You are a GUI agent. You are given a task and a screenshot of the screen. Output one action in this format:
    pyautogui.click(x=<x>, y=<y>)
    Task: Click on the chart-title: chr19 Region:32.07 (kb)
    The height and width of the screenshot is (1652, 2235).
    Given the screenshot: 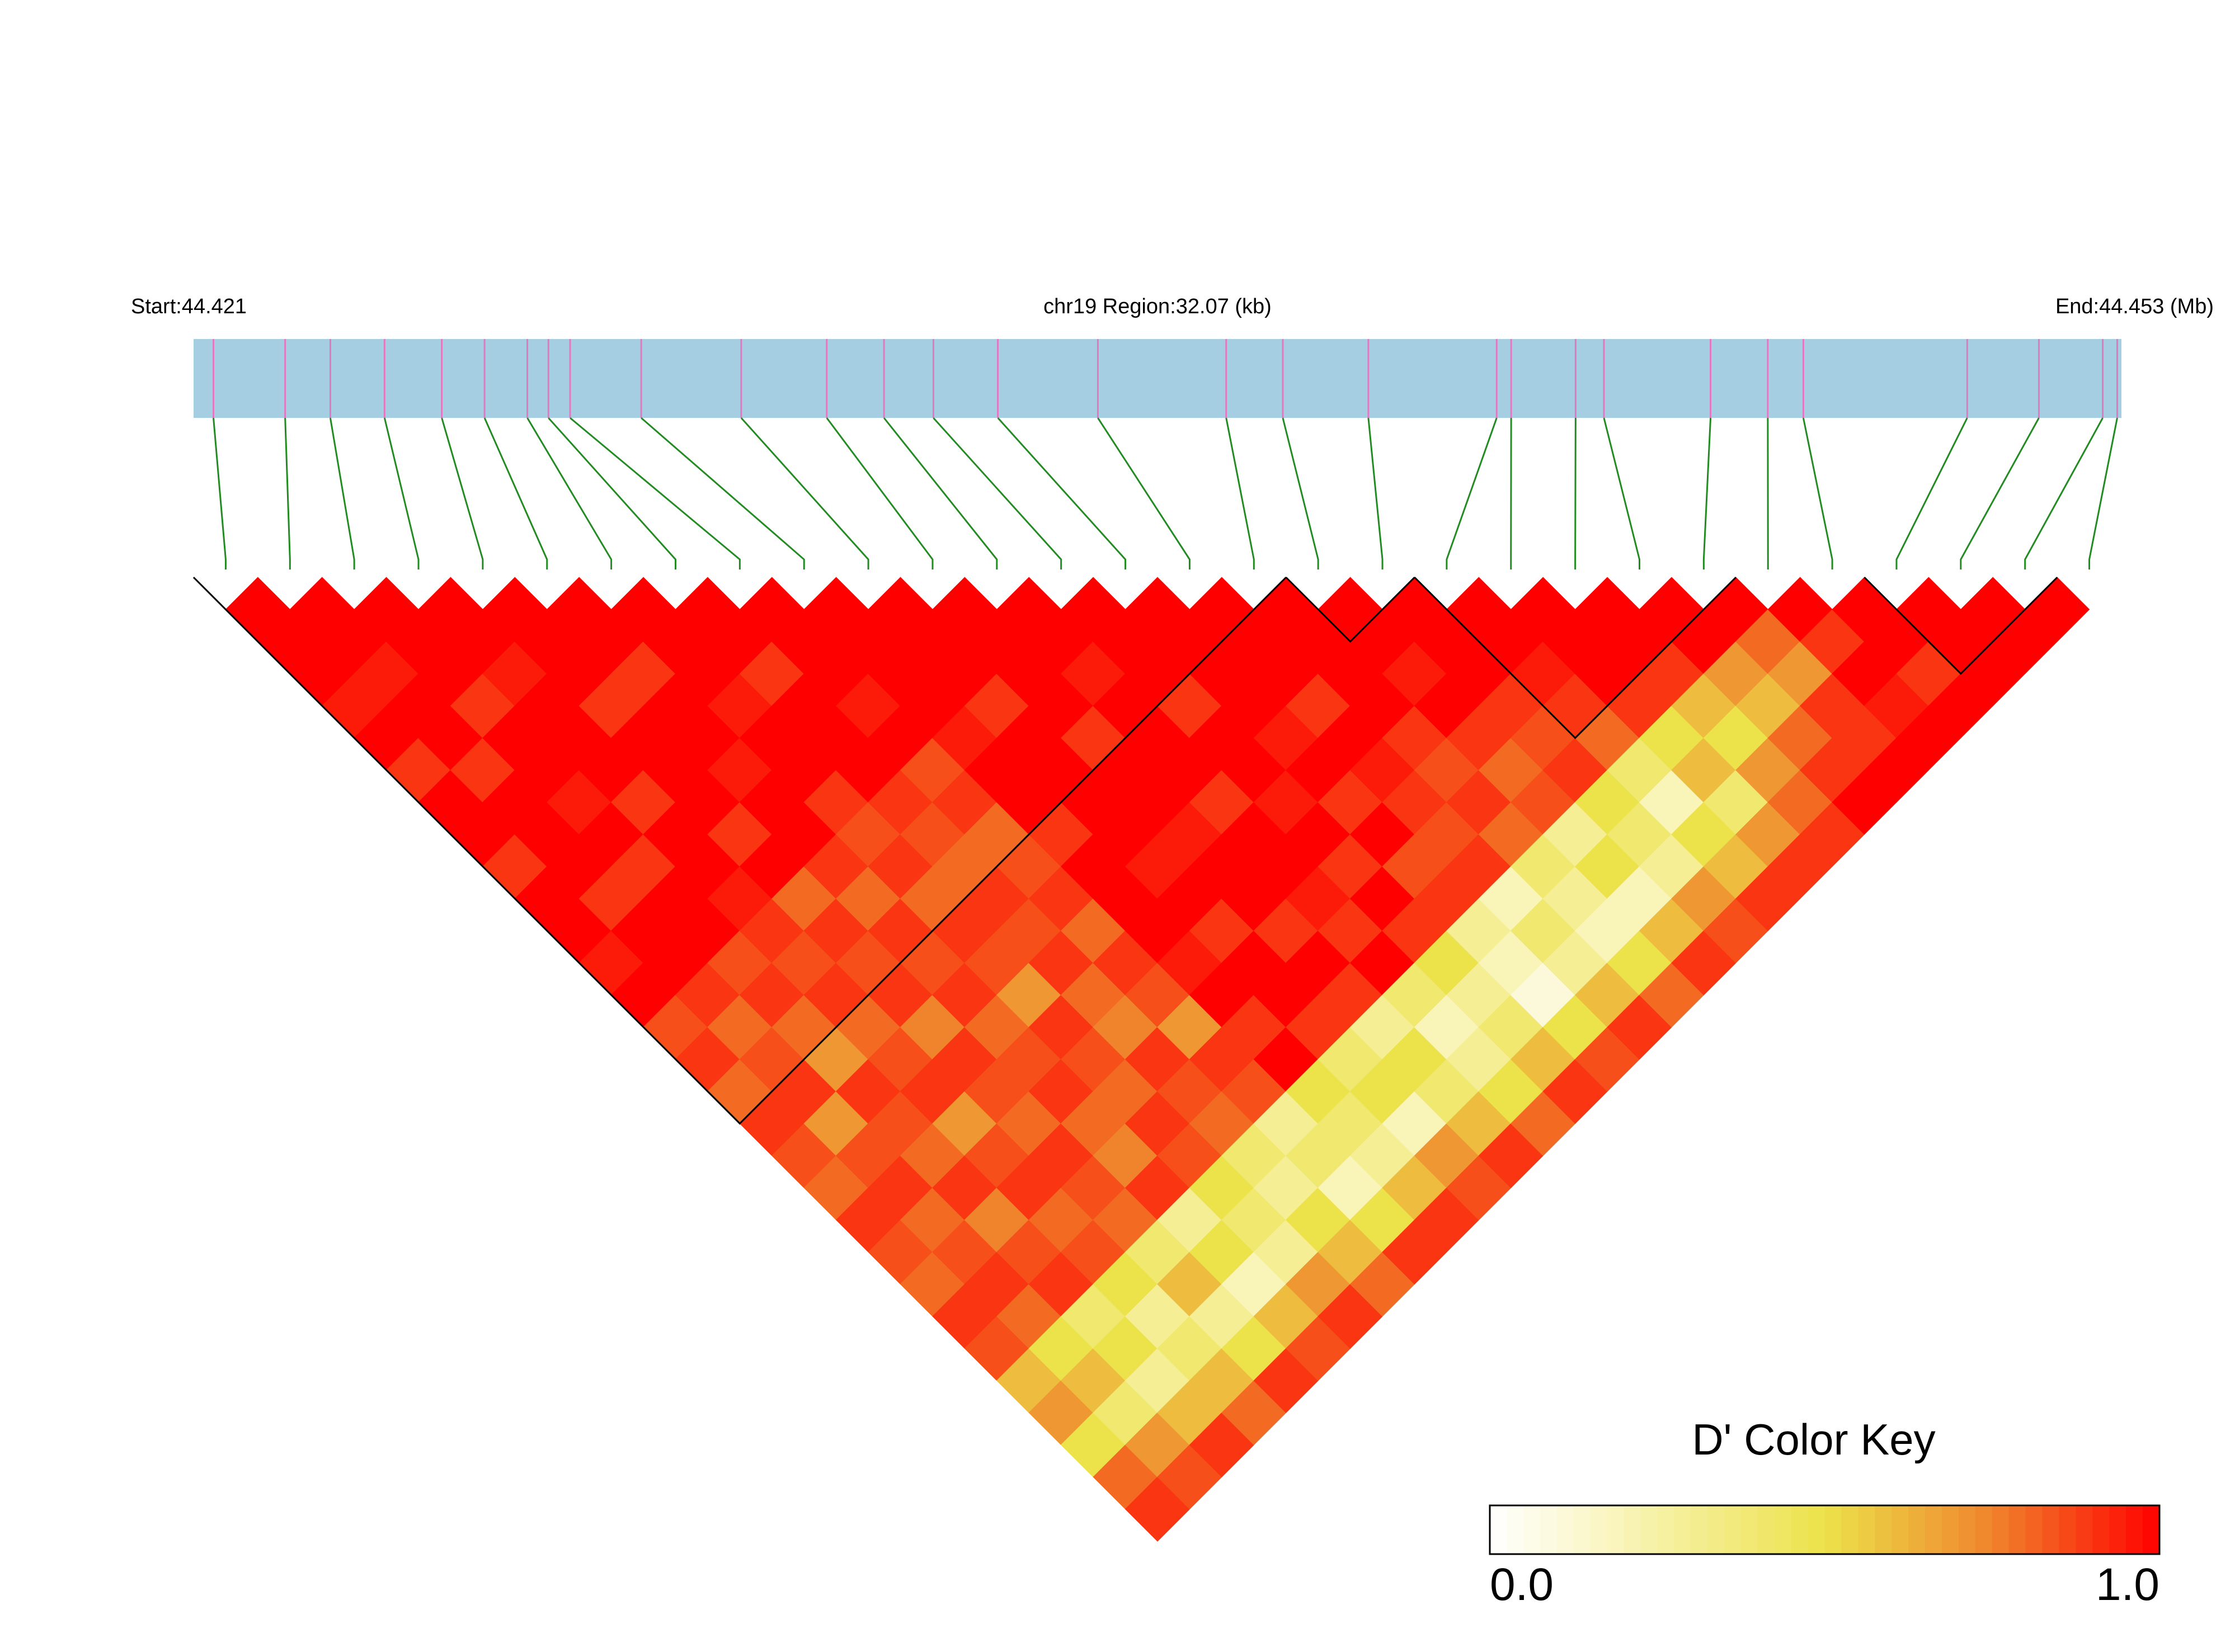 What is the action you would take?
    pyautogui.click(x=1157, y=306)
    